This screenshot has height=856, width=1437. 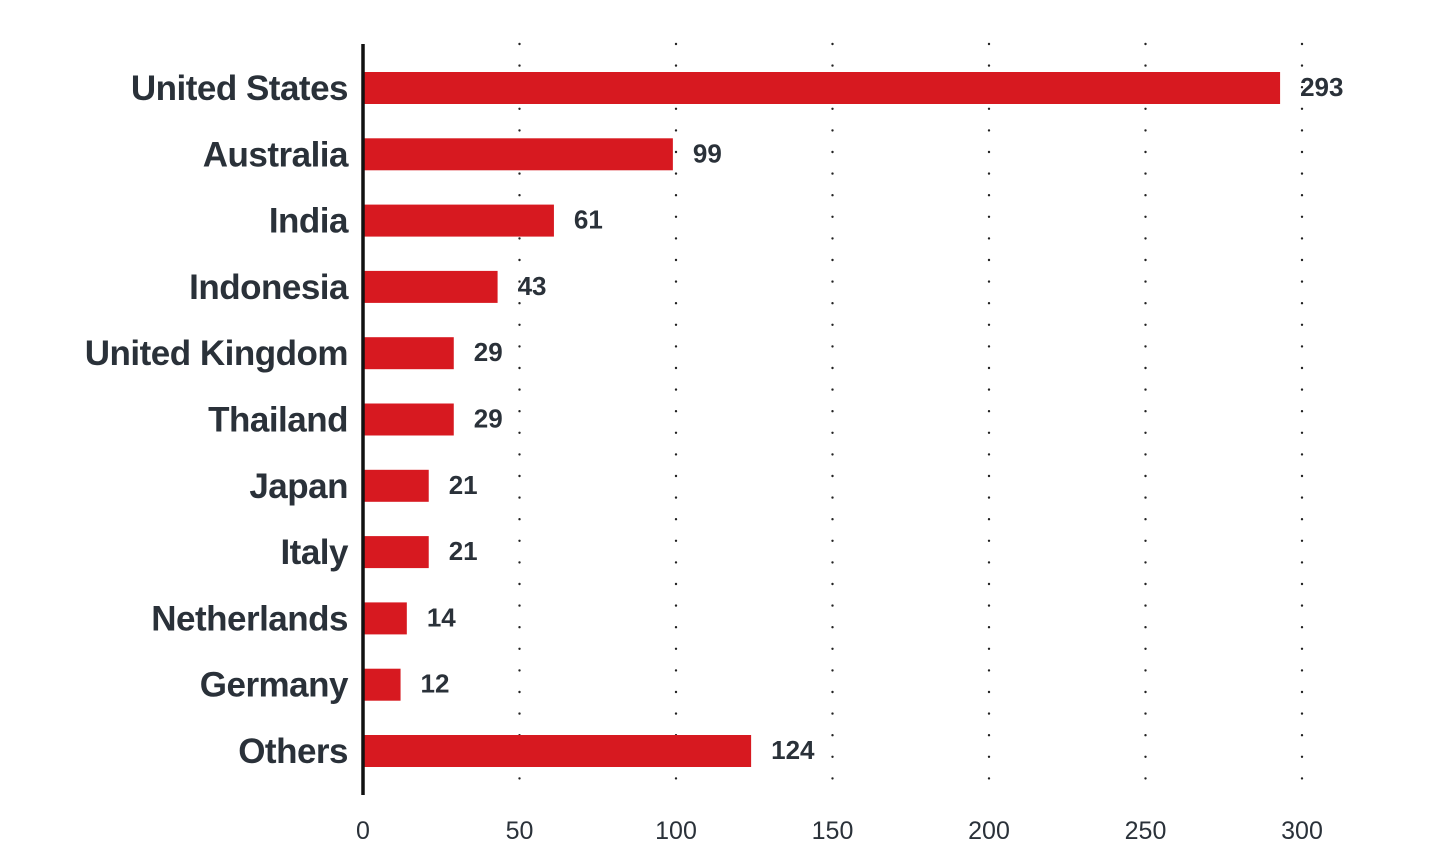 I want to click on x-tick-label-250: 250, so click(x=1146, y=831).